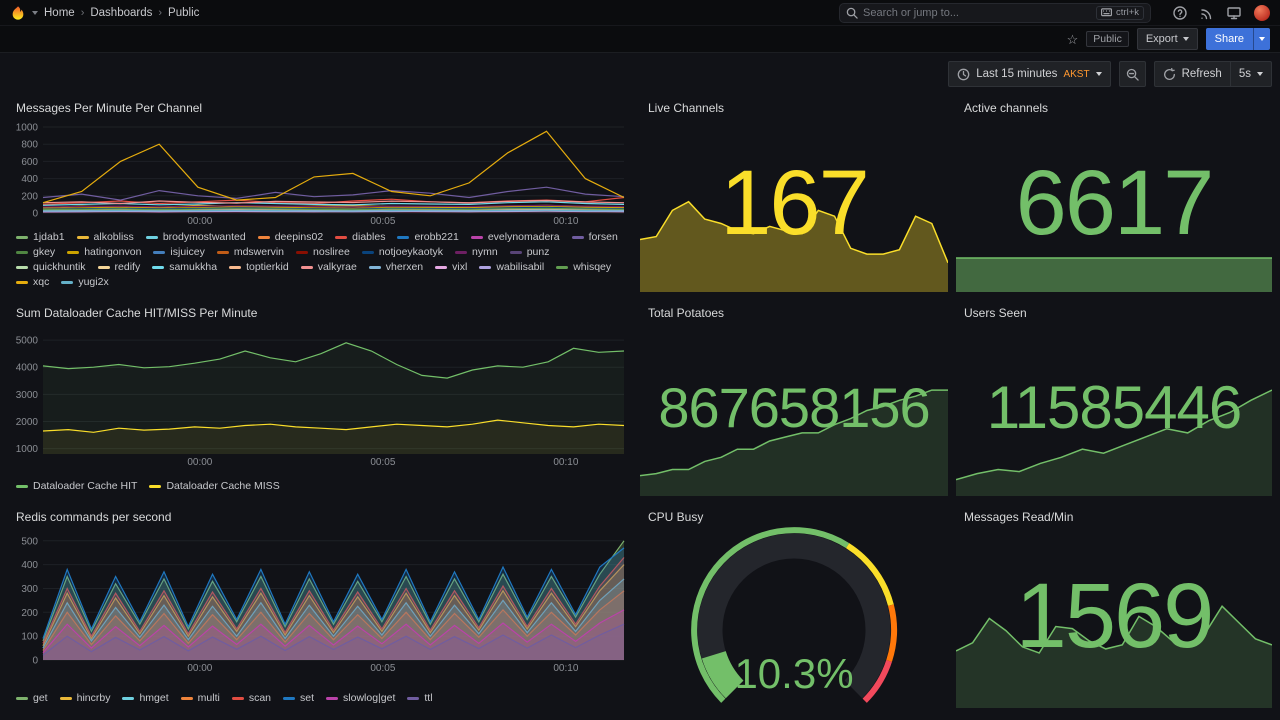 This screenshot has width=1280, height=720. I want to click on legend-item: redify, so click(119, 267).